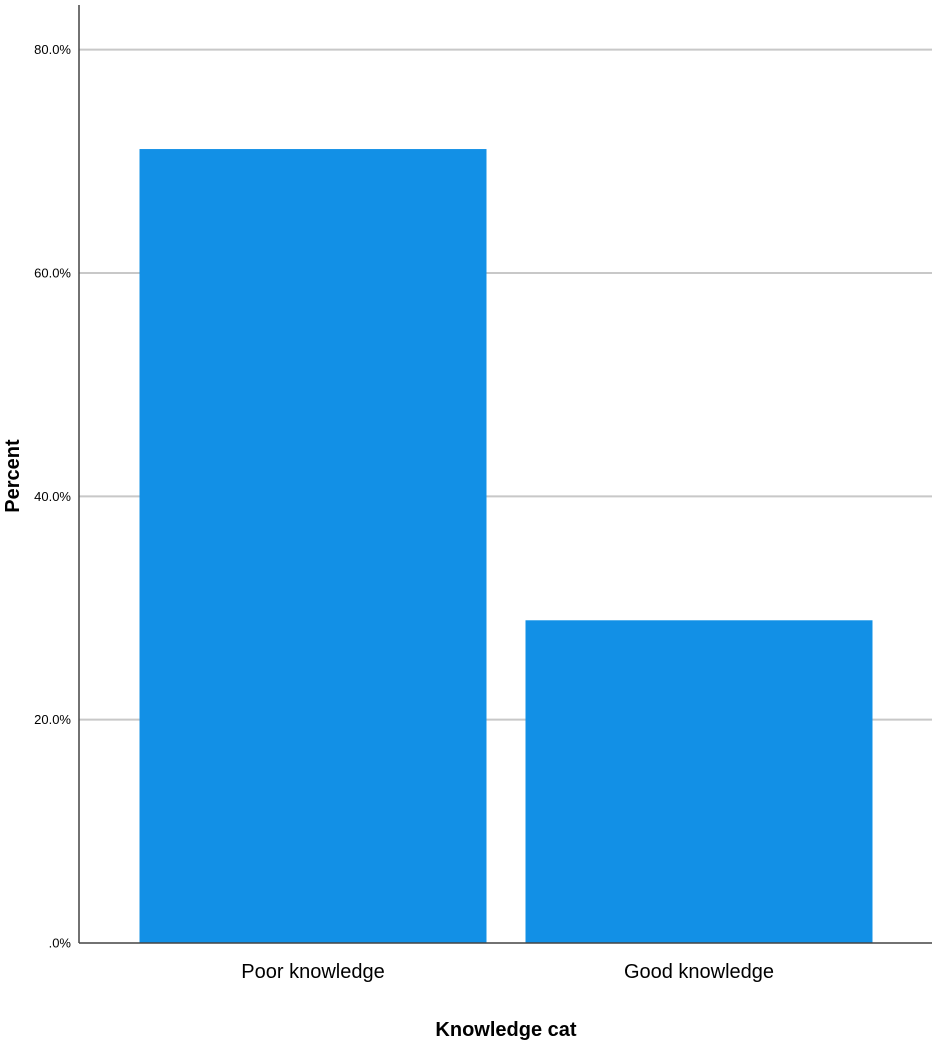 The height and width of the screenshot is (1050, 941). Describe the element at coordinates (312, 972) in the screenshot. I see `x-tick-label: Poor knowledge` at that location.